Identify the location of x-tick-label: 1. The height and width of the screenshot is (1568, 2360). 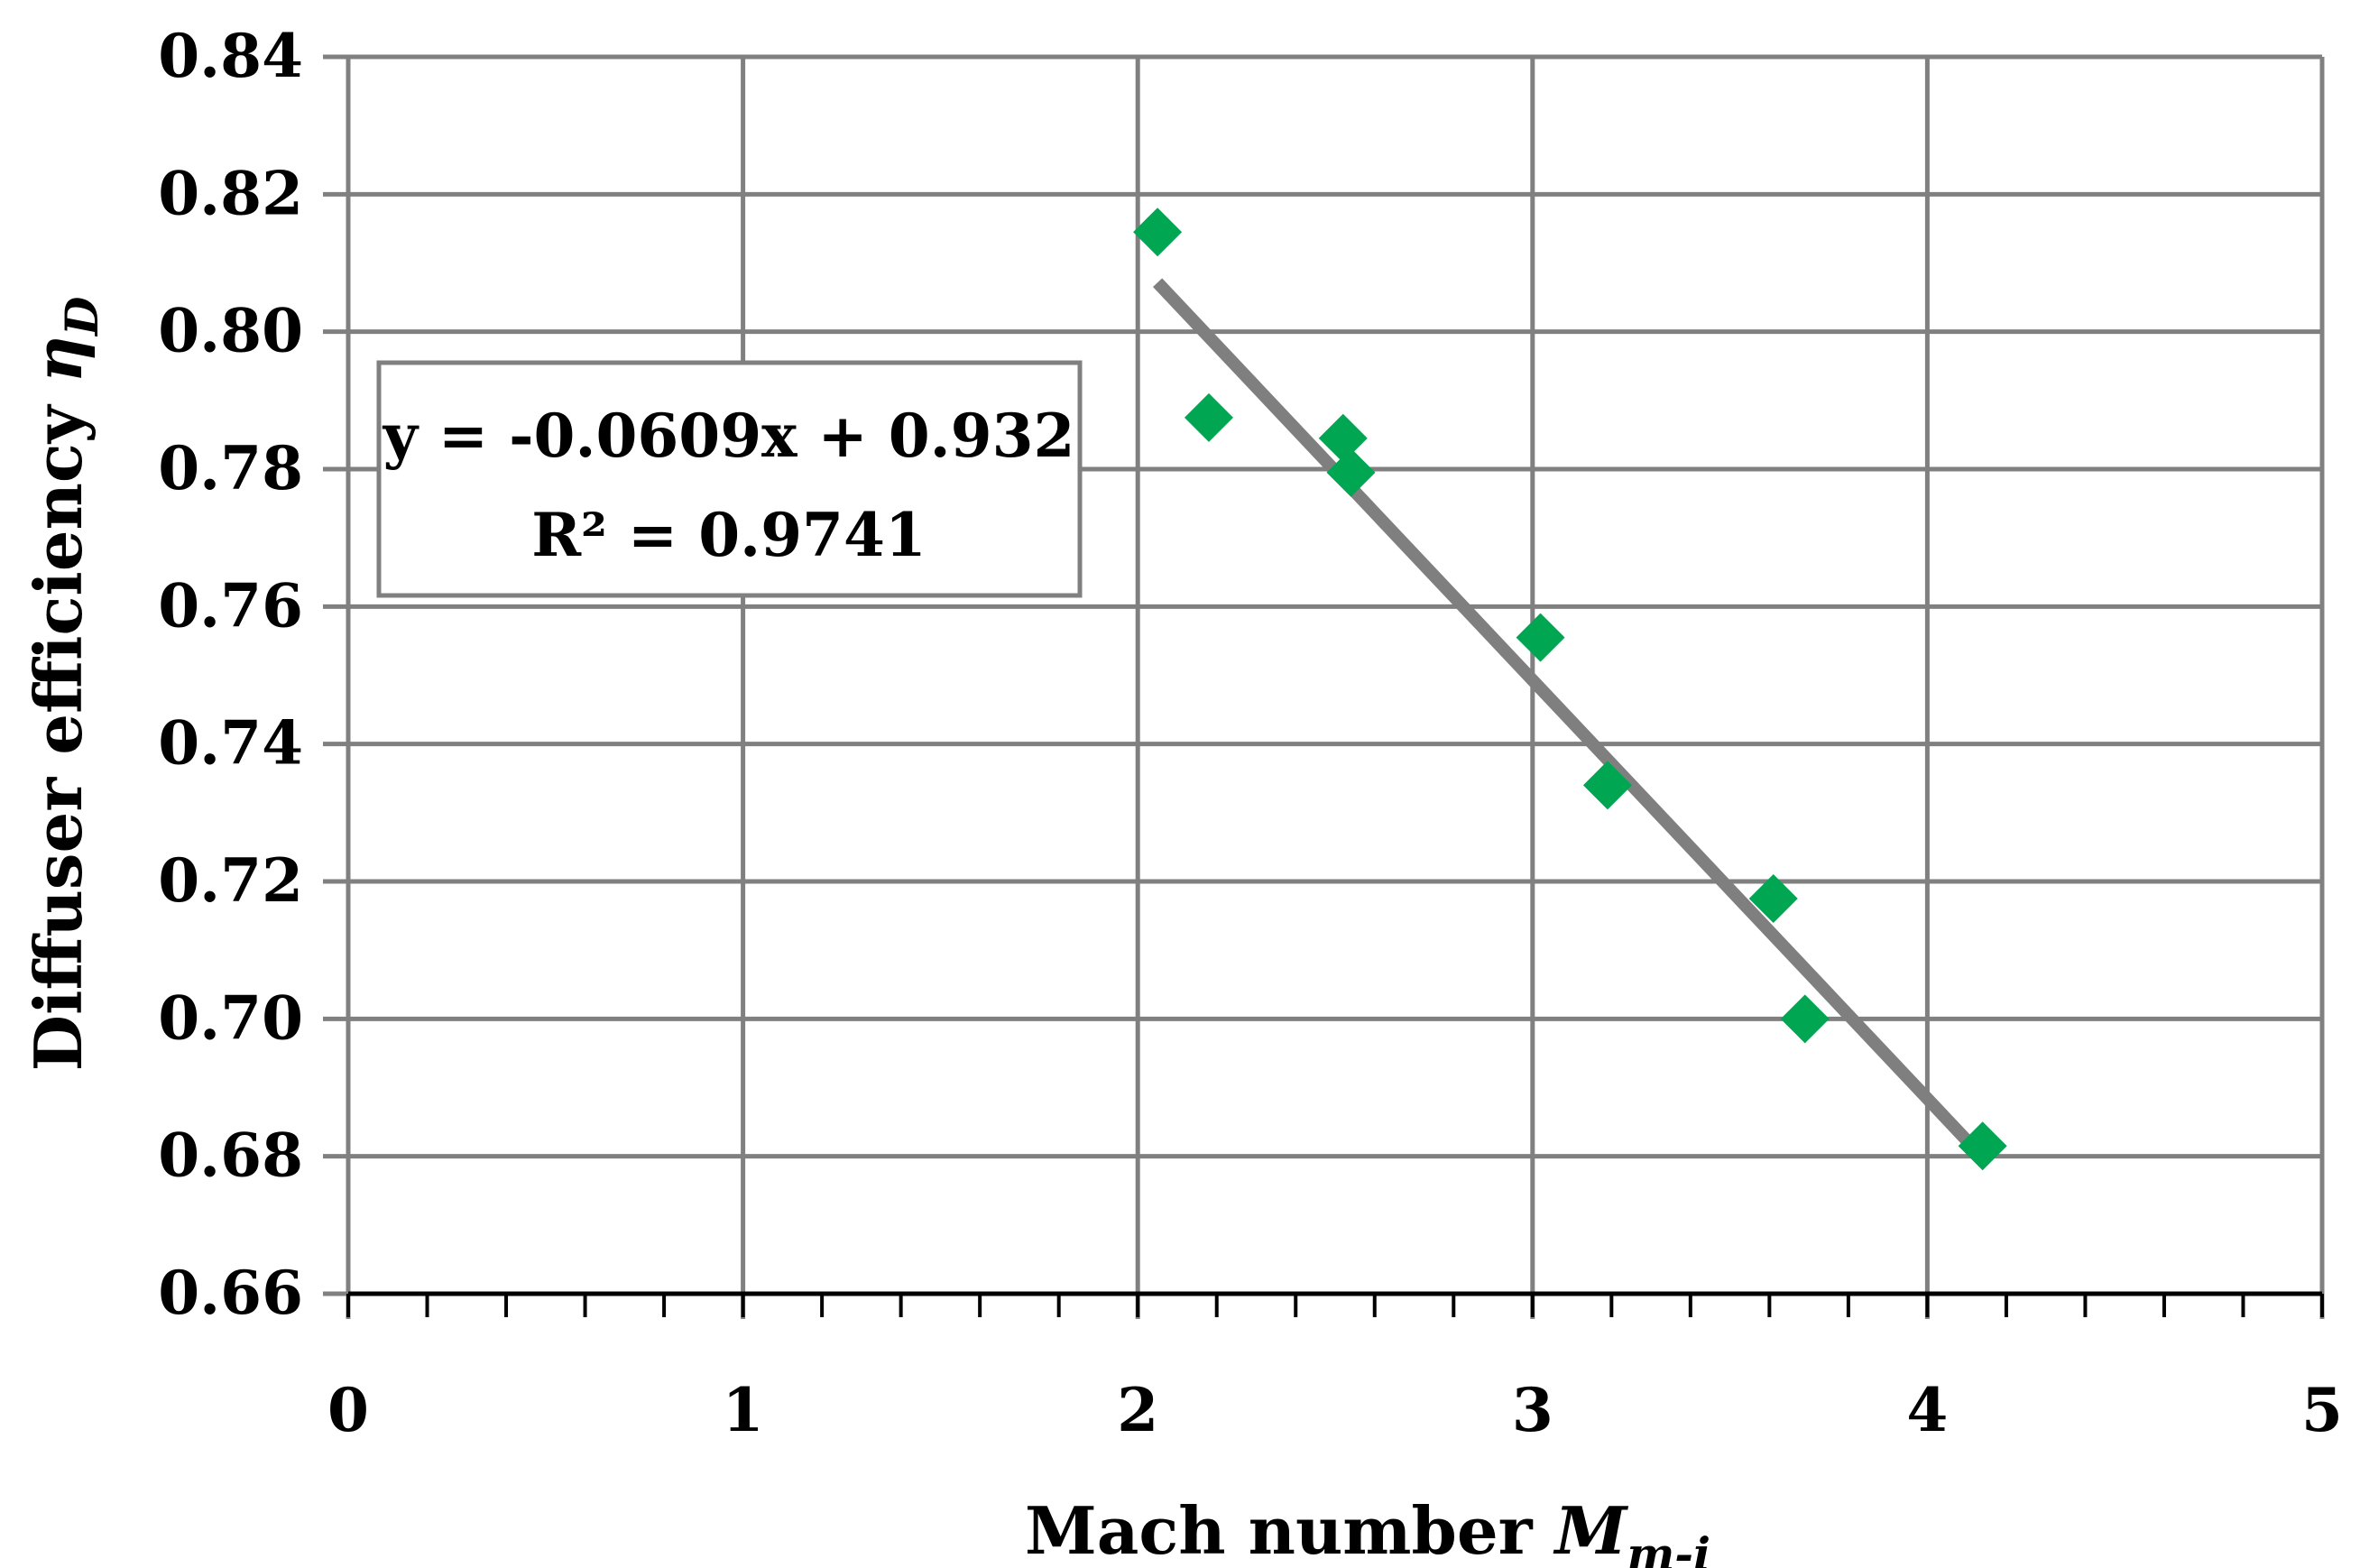
(743, 1410).